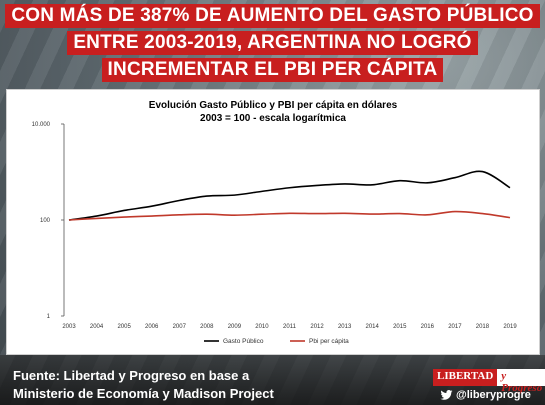  Describe the element at coordinates (243, 341) in the screenshot. I see `legend-label: Gasto Público` at that location.